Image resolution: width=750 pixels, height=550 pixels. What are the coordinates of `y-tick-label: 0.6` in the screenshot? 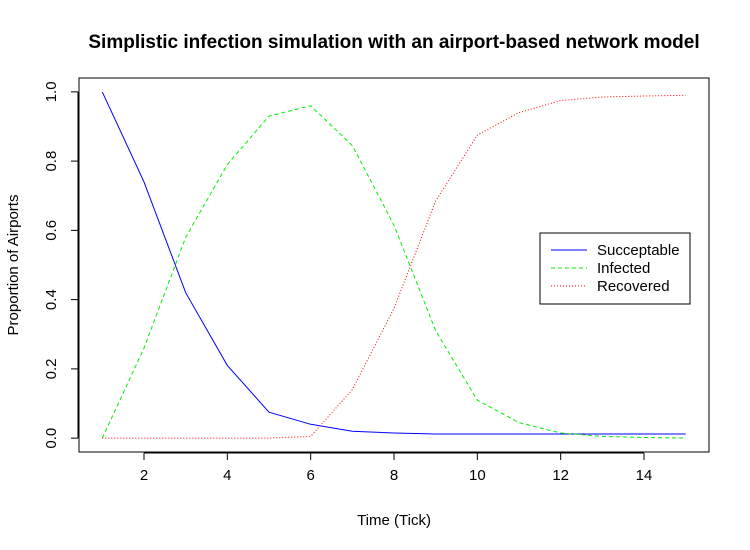 It's located at (51, 230).